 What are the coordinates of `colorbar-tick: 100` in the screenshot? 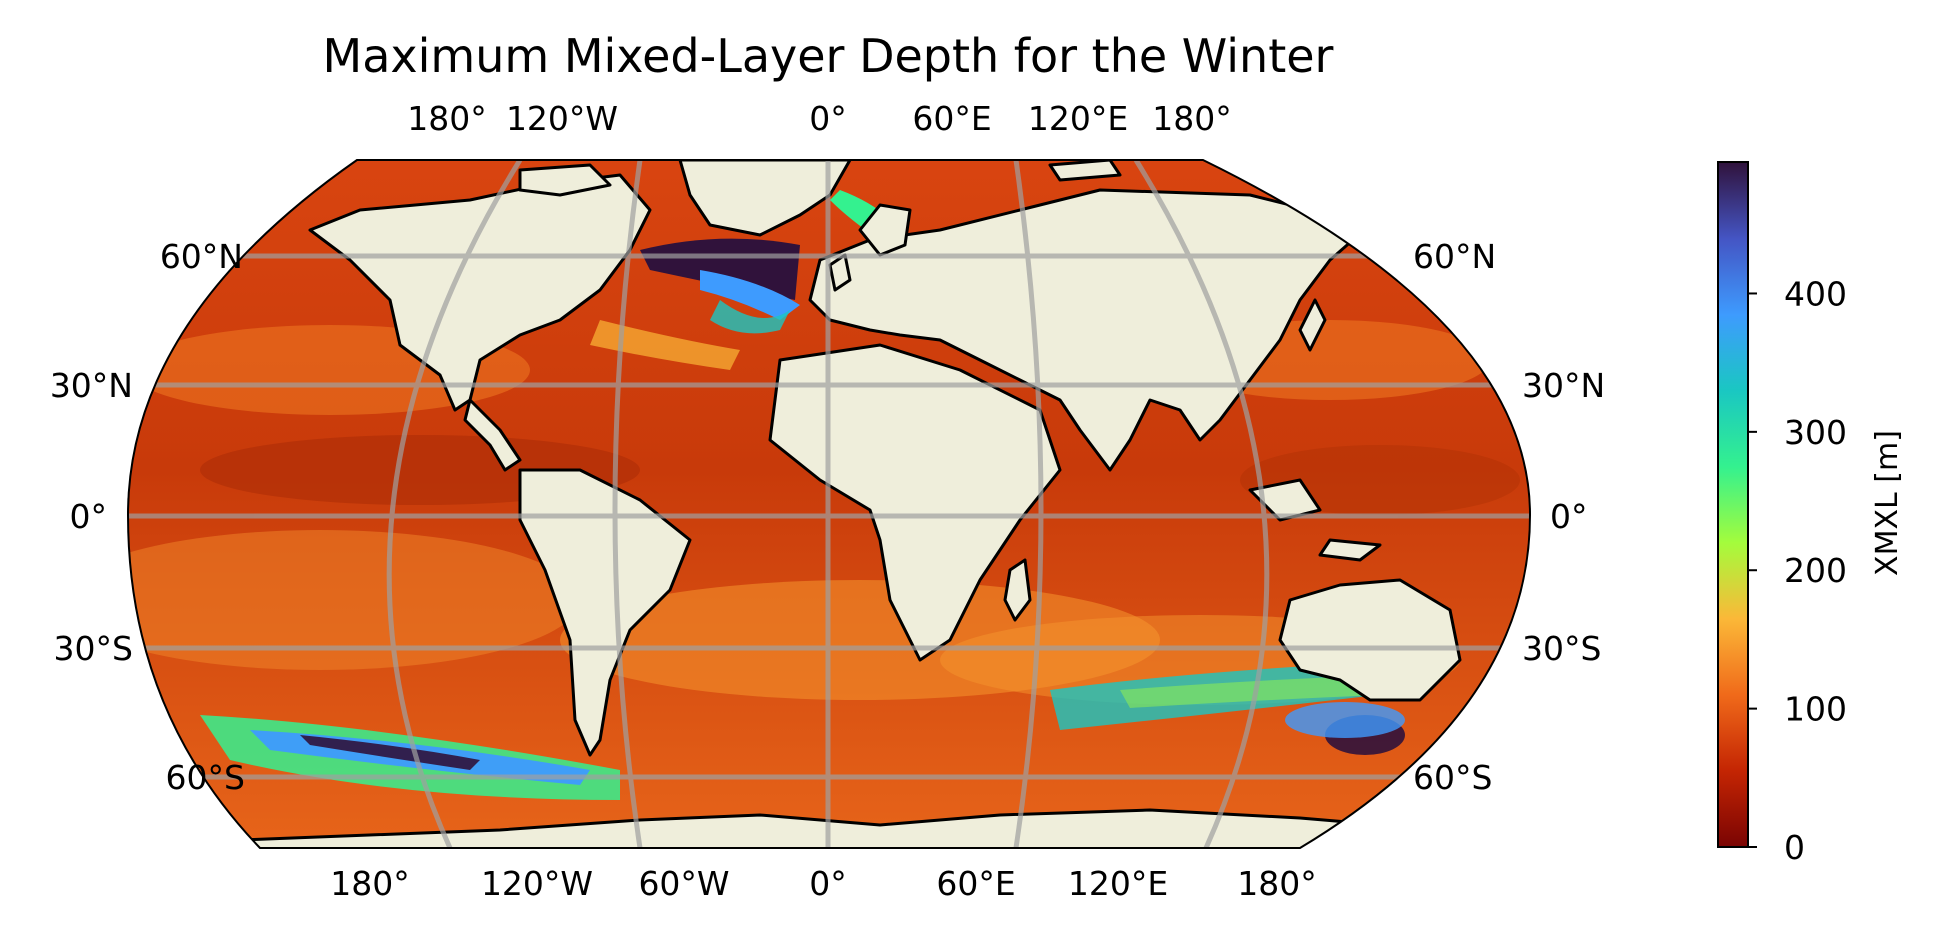 It's located at (1797, 709).